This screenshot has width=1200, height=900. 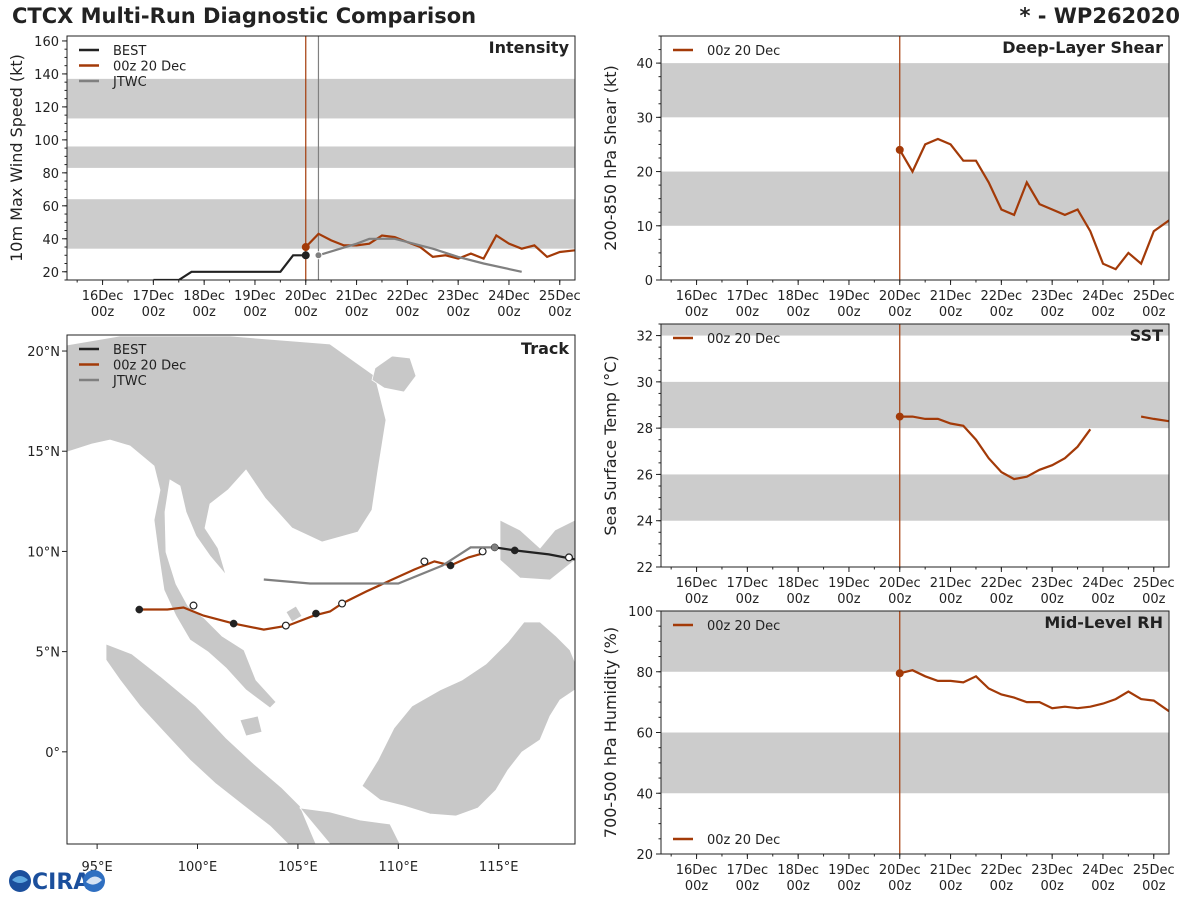 What do you see at coordinates (149, 366) in the screenshot?
I see `legend-label-1: 00z 20 Dec` at bounding box center [149, 366].